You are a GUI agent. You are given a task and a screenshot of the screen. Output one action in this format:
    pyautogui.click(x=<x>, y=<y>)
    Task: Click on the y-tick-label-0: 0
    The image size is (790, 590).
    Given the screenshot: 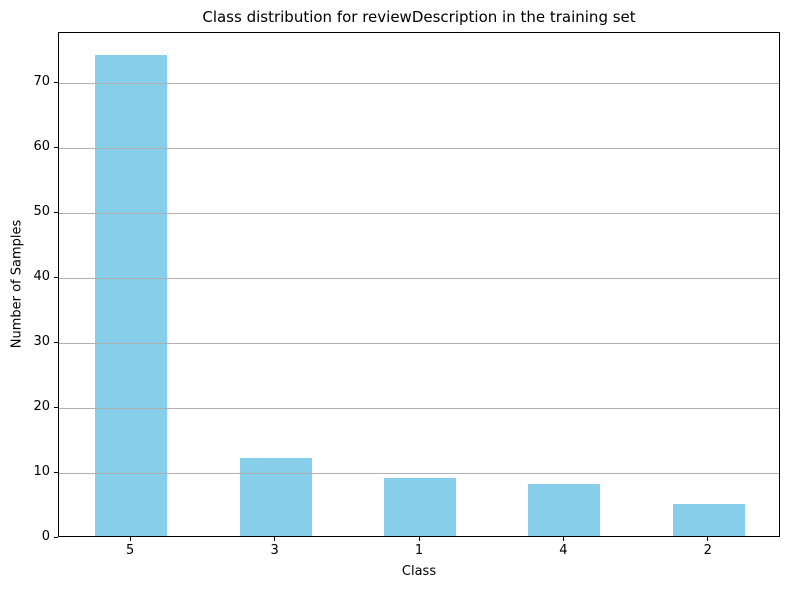 What is the action you would take?
    pyautogui.click(x=45, y=536)
    